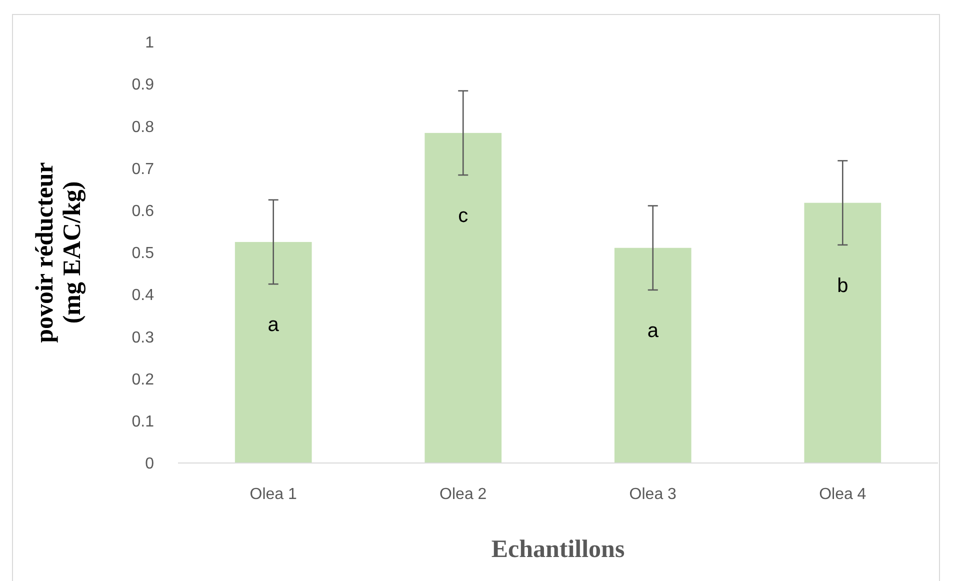 Image resolution: width=953 pixels, height=581 pixels. I want to click on y-axis-title: povoir réducteur (mg EAC/kg), so click(59, 252).